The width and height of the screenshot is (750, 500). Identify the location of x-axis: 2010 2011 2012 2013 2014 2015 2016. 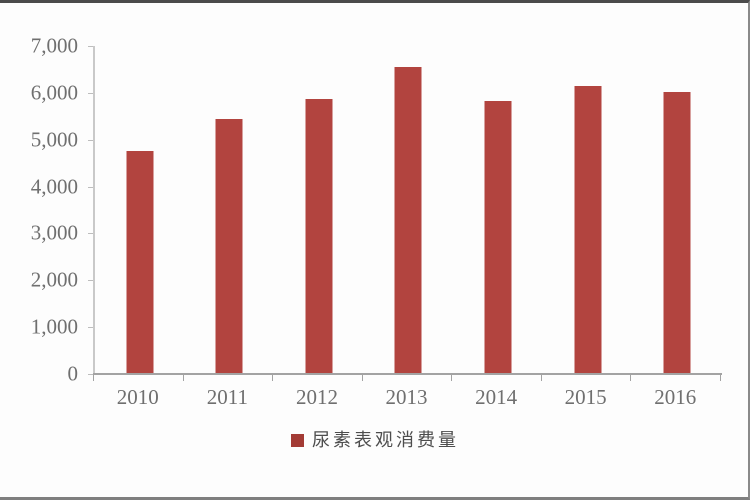
(406, 397).